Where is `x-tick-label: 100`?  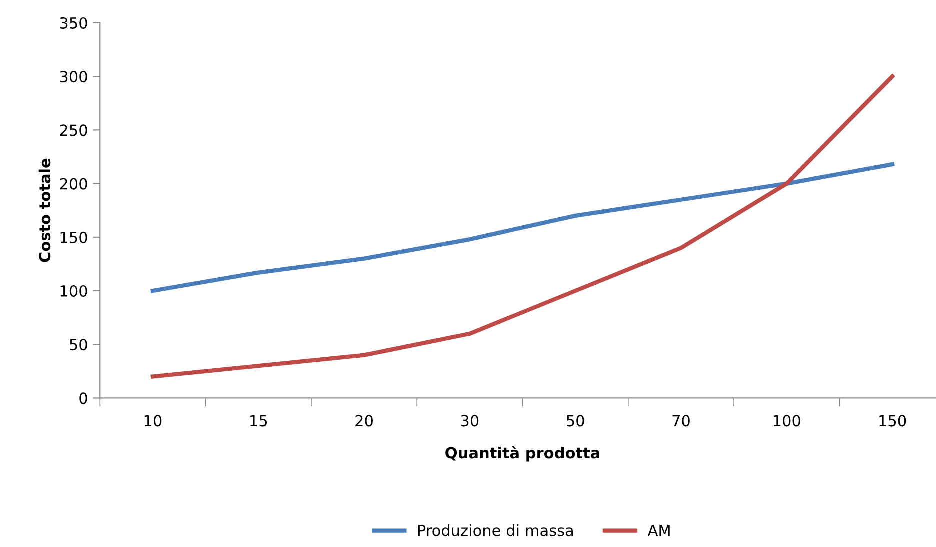 x-tick-label: 100 is located at coordinates (787, 421).